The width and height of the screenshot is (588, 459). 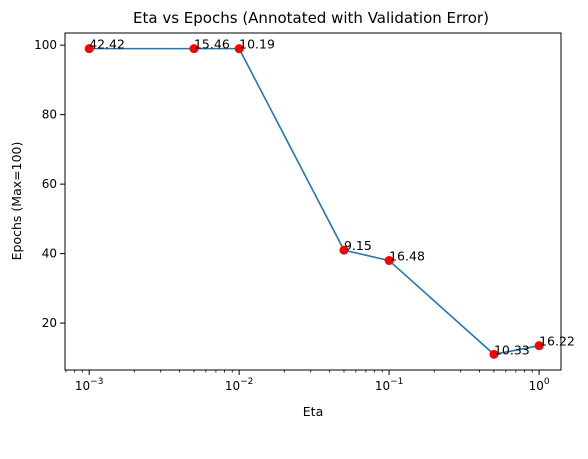 What do you see at coordinates (107, 44) in the screenshot?
I see `point-annotation: 42.42` at bounding box center [107, 44].